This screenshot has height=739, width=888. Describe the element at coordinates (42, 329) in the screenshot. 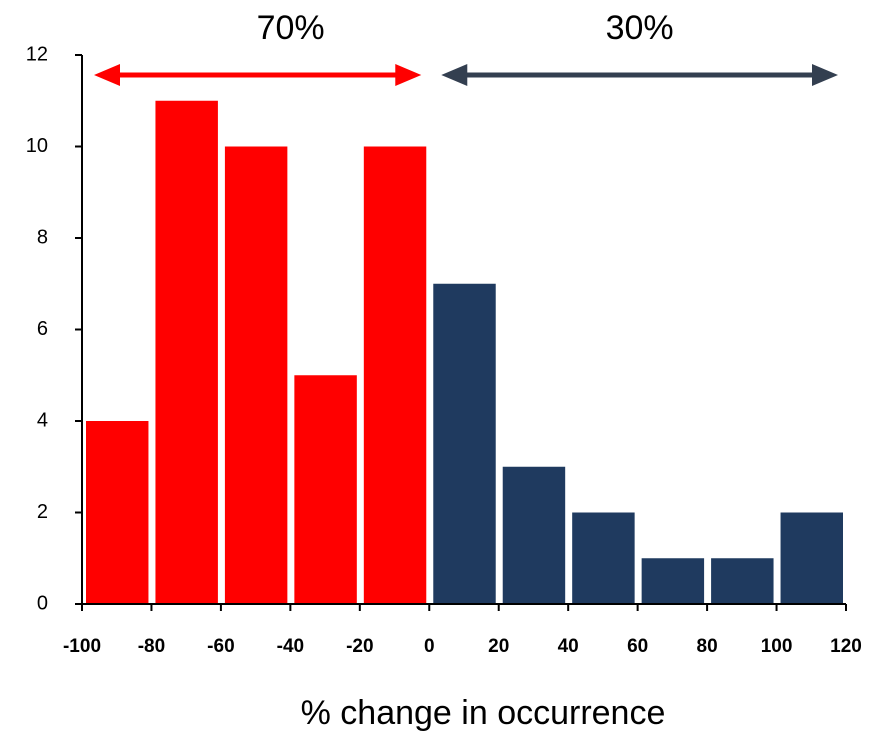

I see `y-tick-label: 6` at that location.